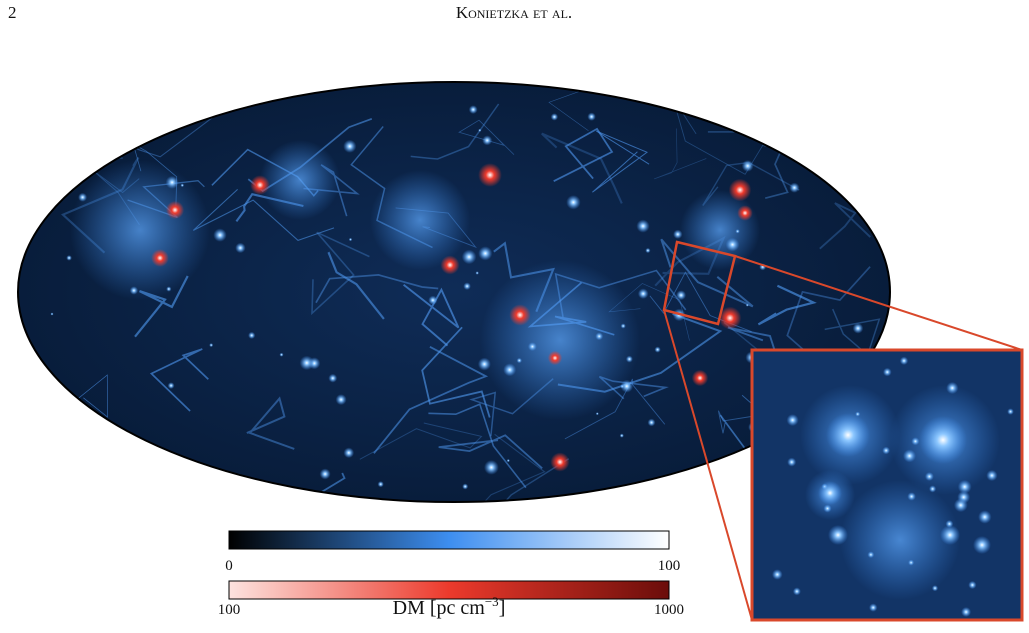  I want to click on page-number: 2, so click(12, 12).